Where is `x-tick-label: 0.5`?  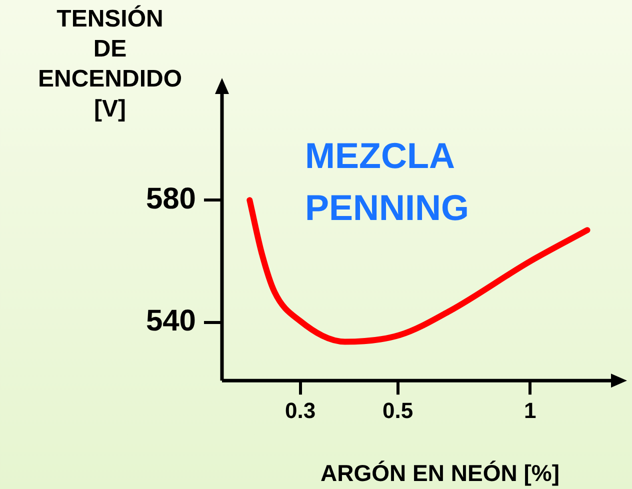 x-tick-label: 0.5 is located at coordinates (398, 410).